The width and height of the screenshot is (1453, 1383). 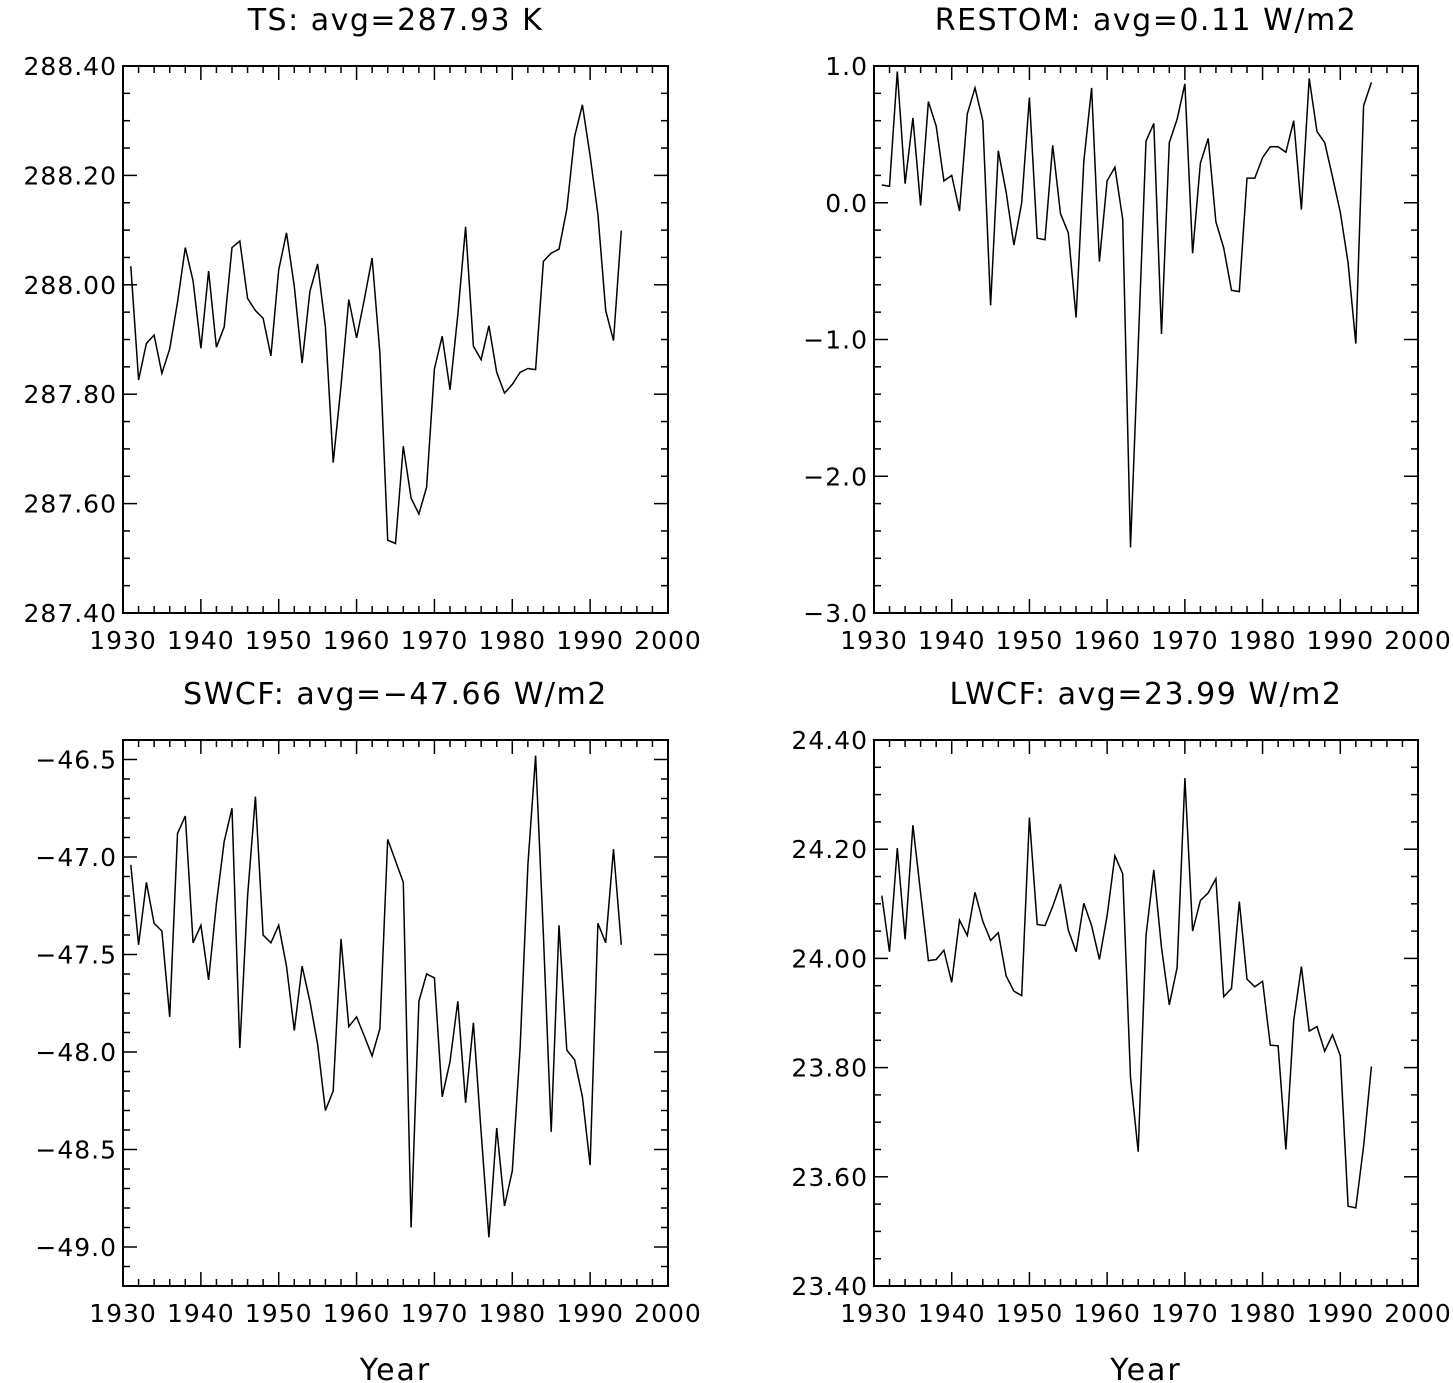 I want to click on y-tick-label: 1.0, so click(x=846, y=66).